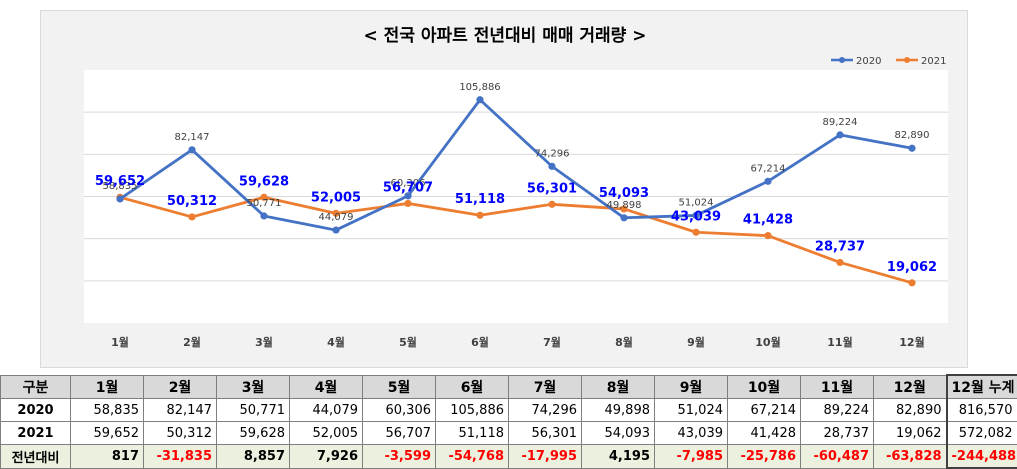  Describe the element at coordinates (479, 87) in the screenshot. I see `data-label-2020: 105,886` at that location.